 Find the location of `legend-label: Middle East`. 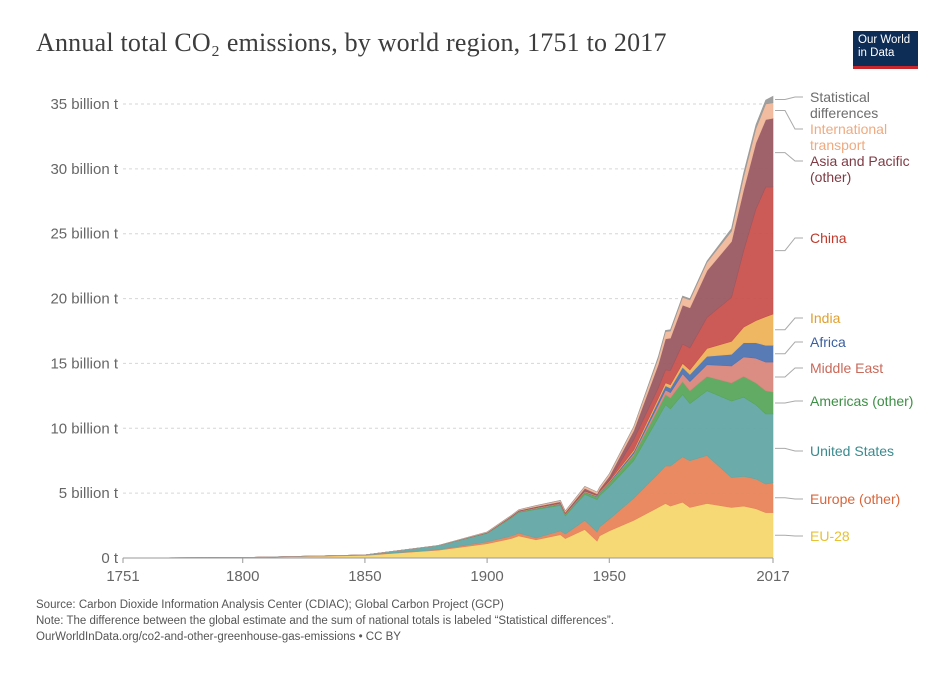

legend-label: Middle East is located at coordinates (846, 368).